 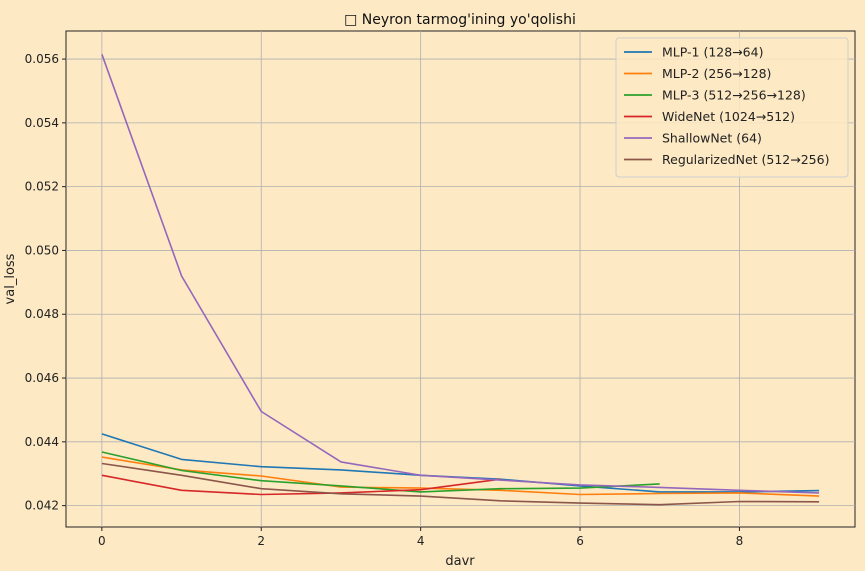 What do you see at coordinates (42, 378) in the screenshot?
I see `y-tick-label: 0.046` at bounding box center [42, 378].